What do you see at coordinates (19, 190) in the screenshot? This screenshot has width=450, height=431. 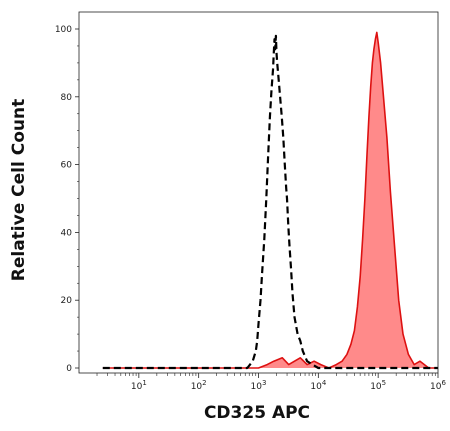 I see `y-axis-title: Relative Cell Count` at bounding box center [19, 190].